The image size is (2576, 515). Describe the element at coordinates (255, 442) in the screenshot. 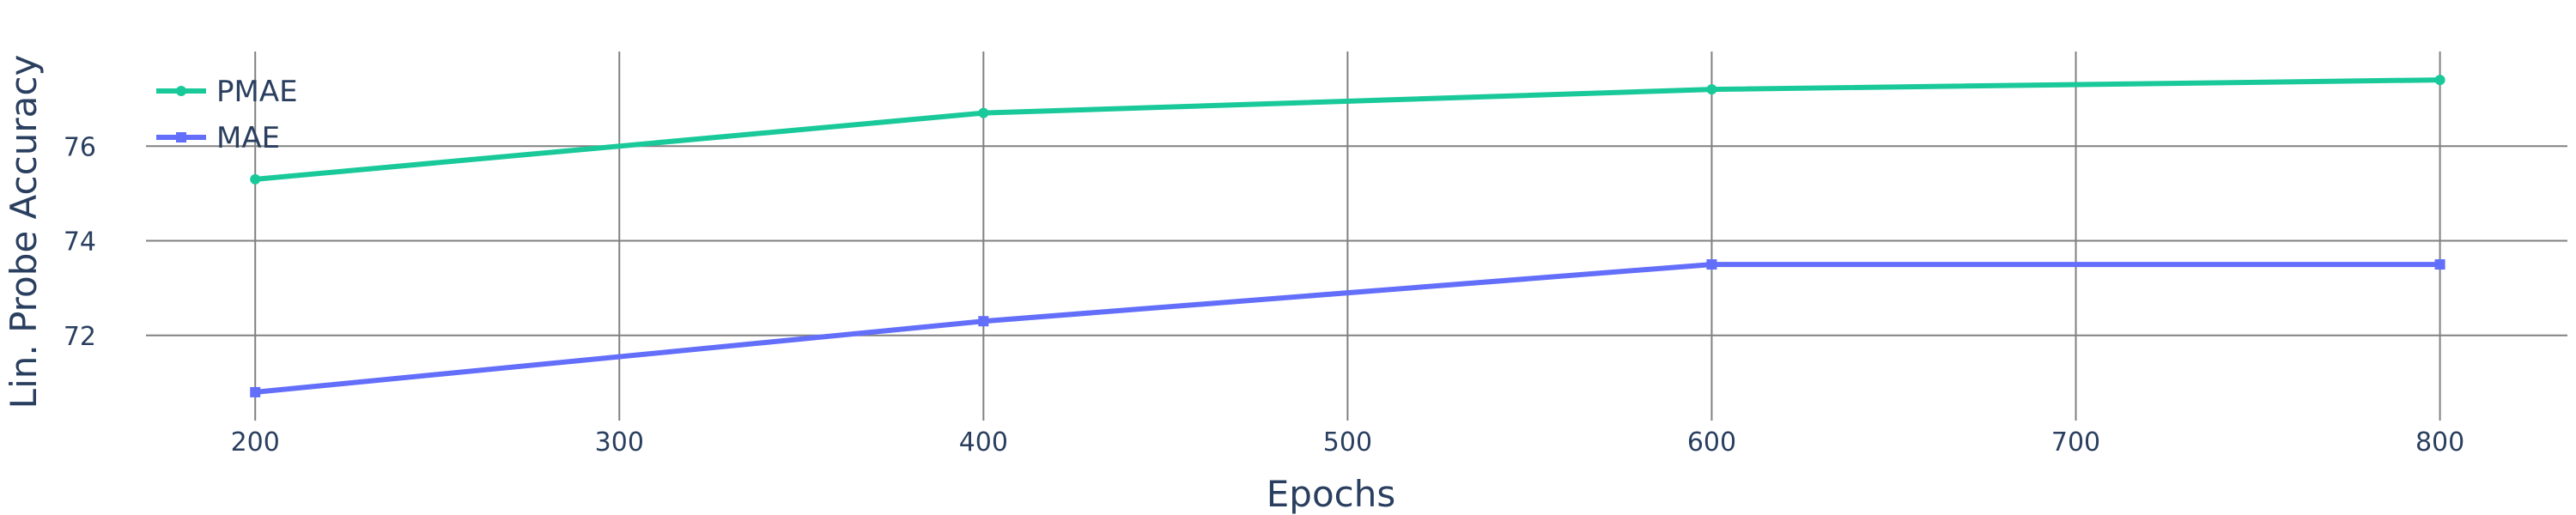

I see `x-tick-label: 200` at that location.